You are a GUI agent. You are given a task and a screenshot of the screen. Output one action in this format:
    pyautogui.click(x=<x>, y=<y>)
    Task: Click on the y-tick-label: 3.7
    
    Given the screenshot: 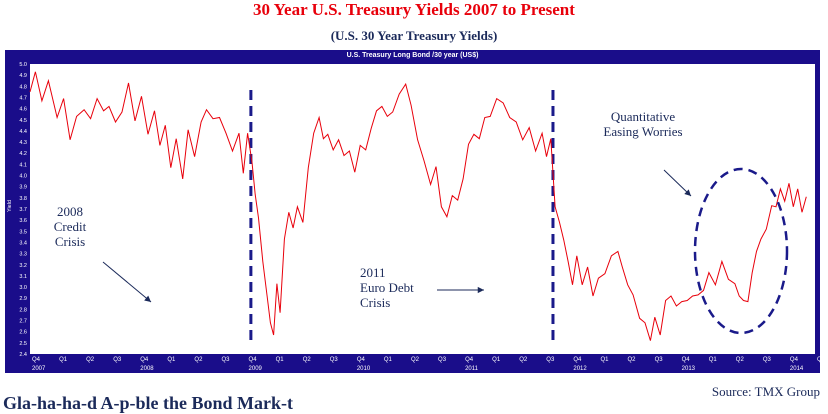 What is the action you would take?
    pyautogui.click(x=23, y=210)
    